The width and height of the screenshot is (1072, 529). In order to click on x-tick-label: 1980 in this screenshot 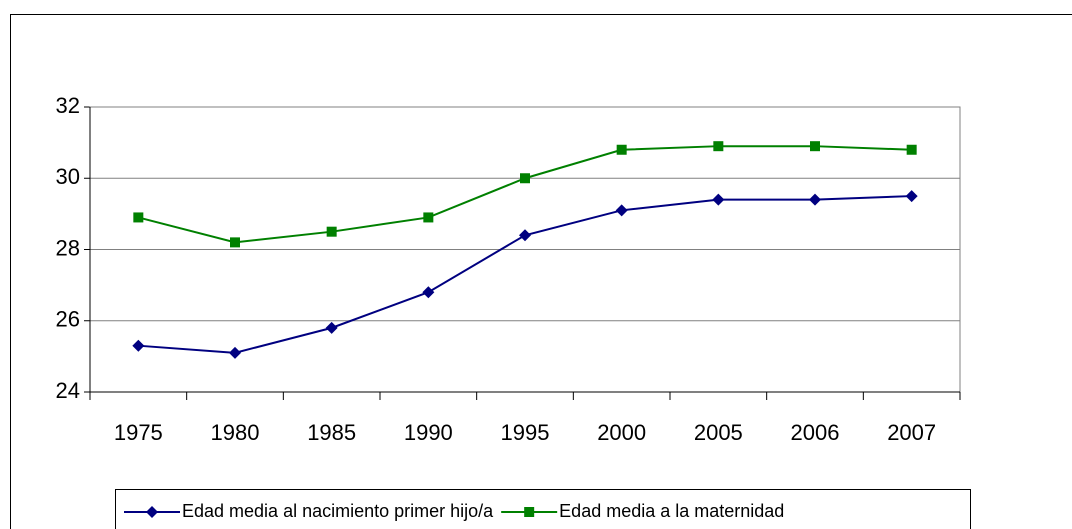, I will do `click(235, 432)`.